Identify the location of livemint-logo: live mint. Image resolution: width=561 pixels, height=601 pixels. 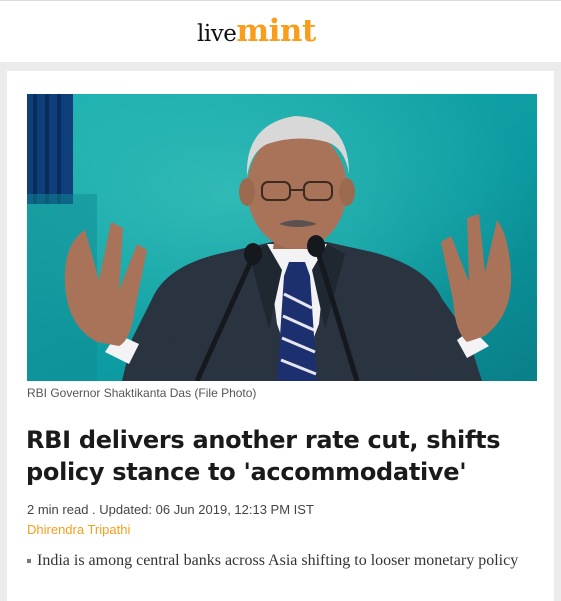
(256, 33).